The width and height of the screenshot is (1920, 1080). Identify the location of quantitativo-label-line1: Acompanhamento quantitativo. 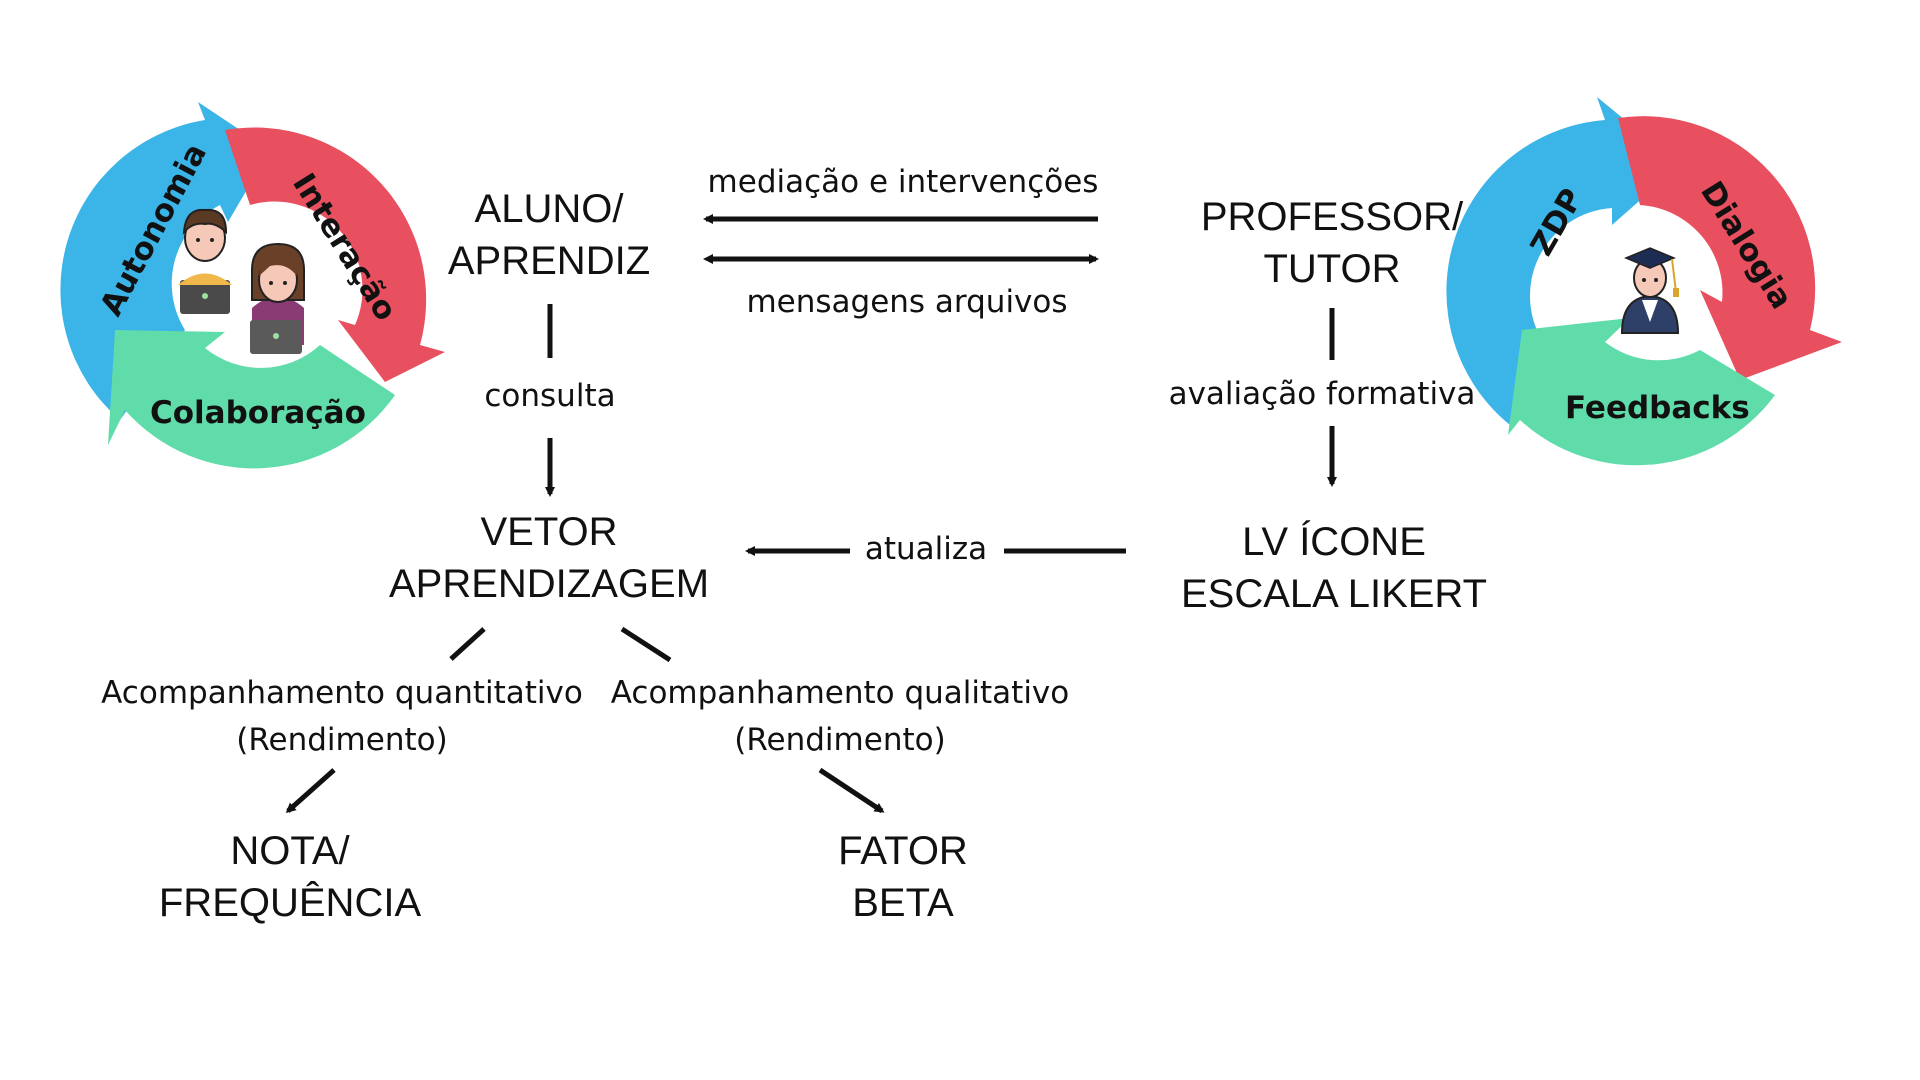
(342, 693).